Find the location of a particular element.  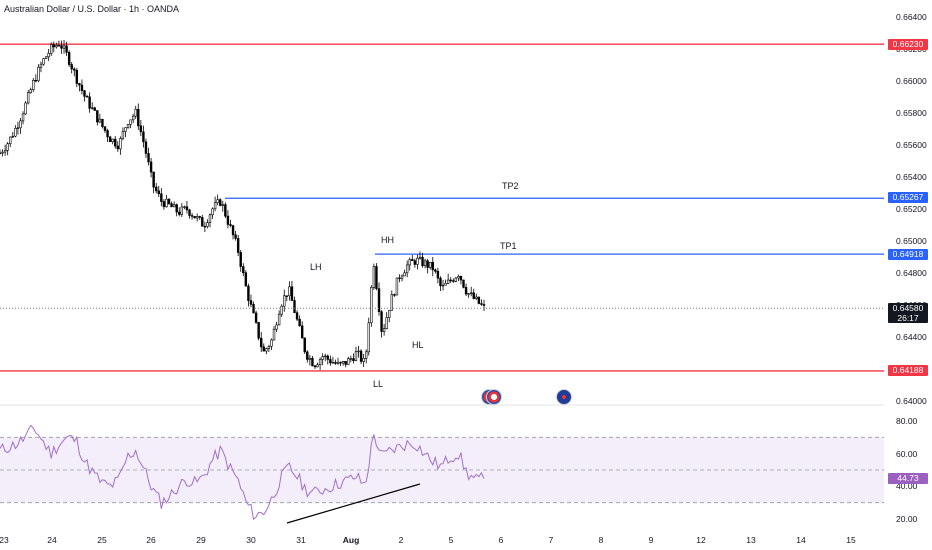

badge-tp2: 0.65267 is located at coordinates (908, 197).